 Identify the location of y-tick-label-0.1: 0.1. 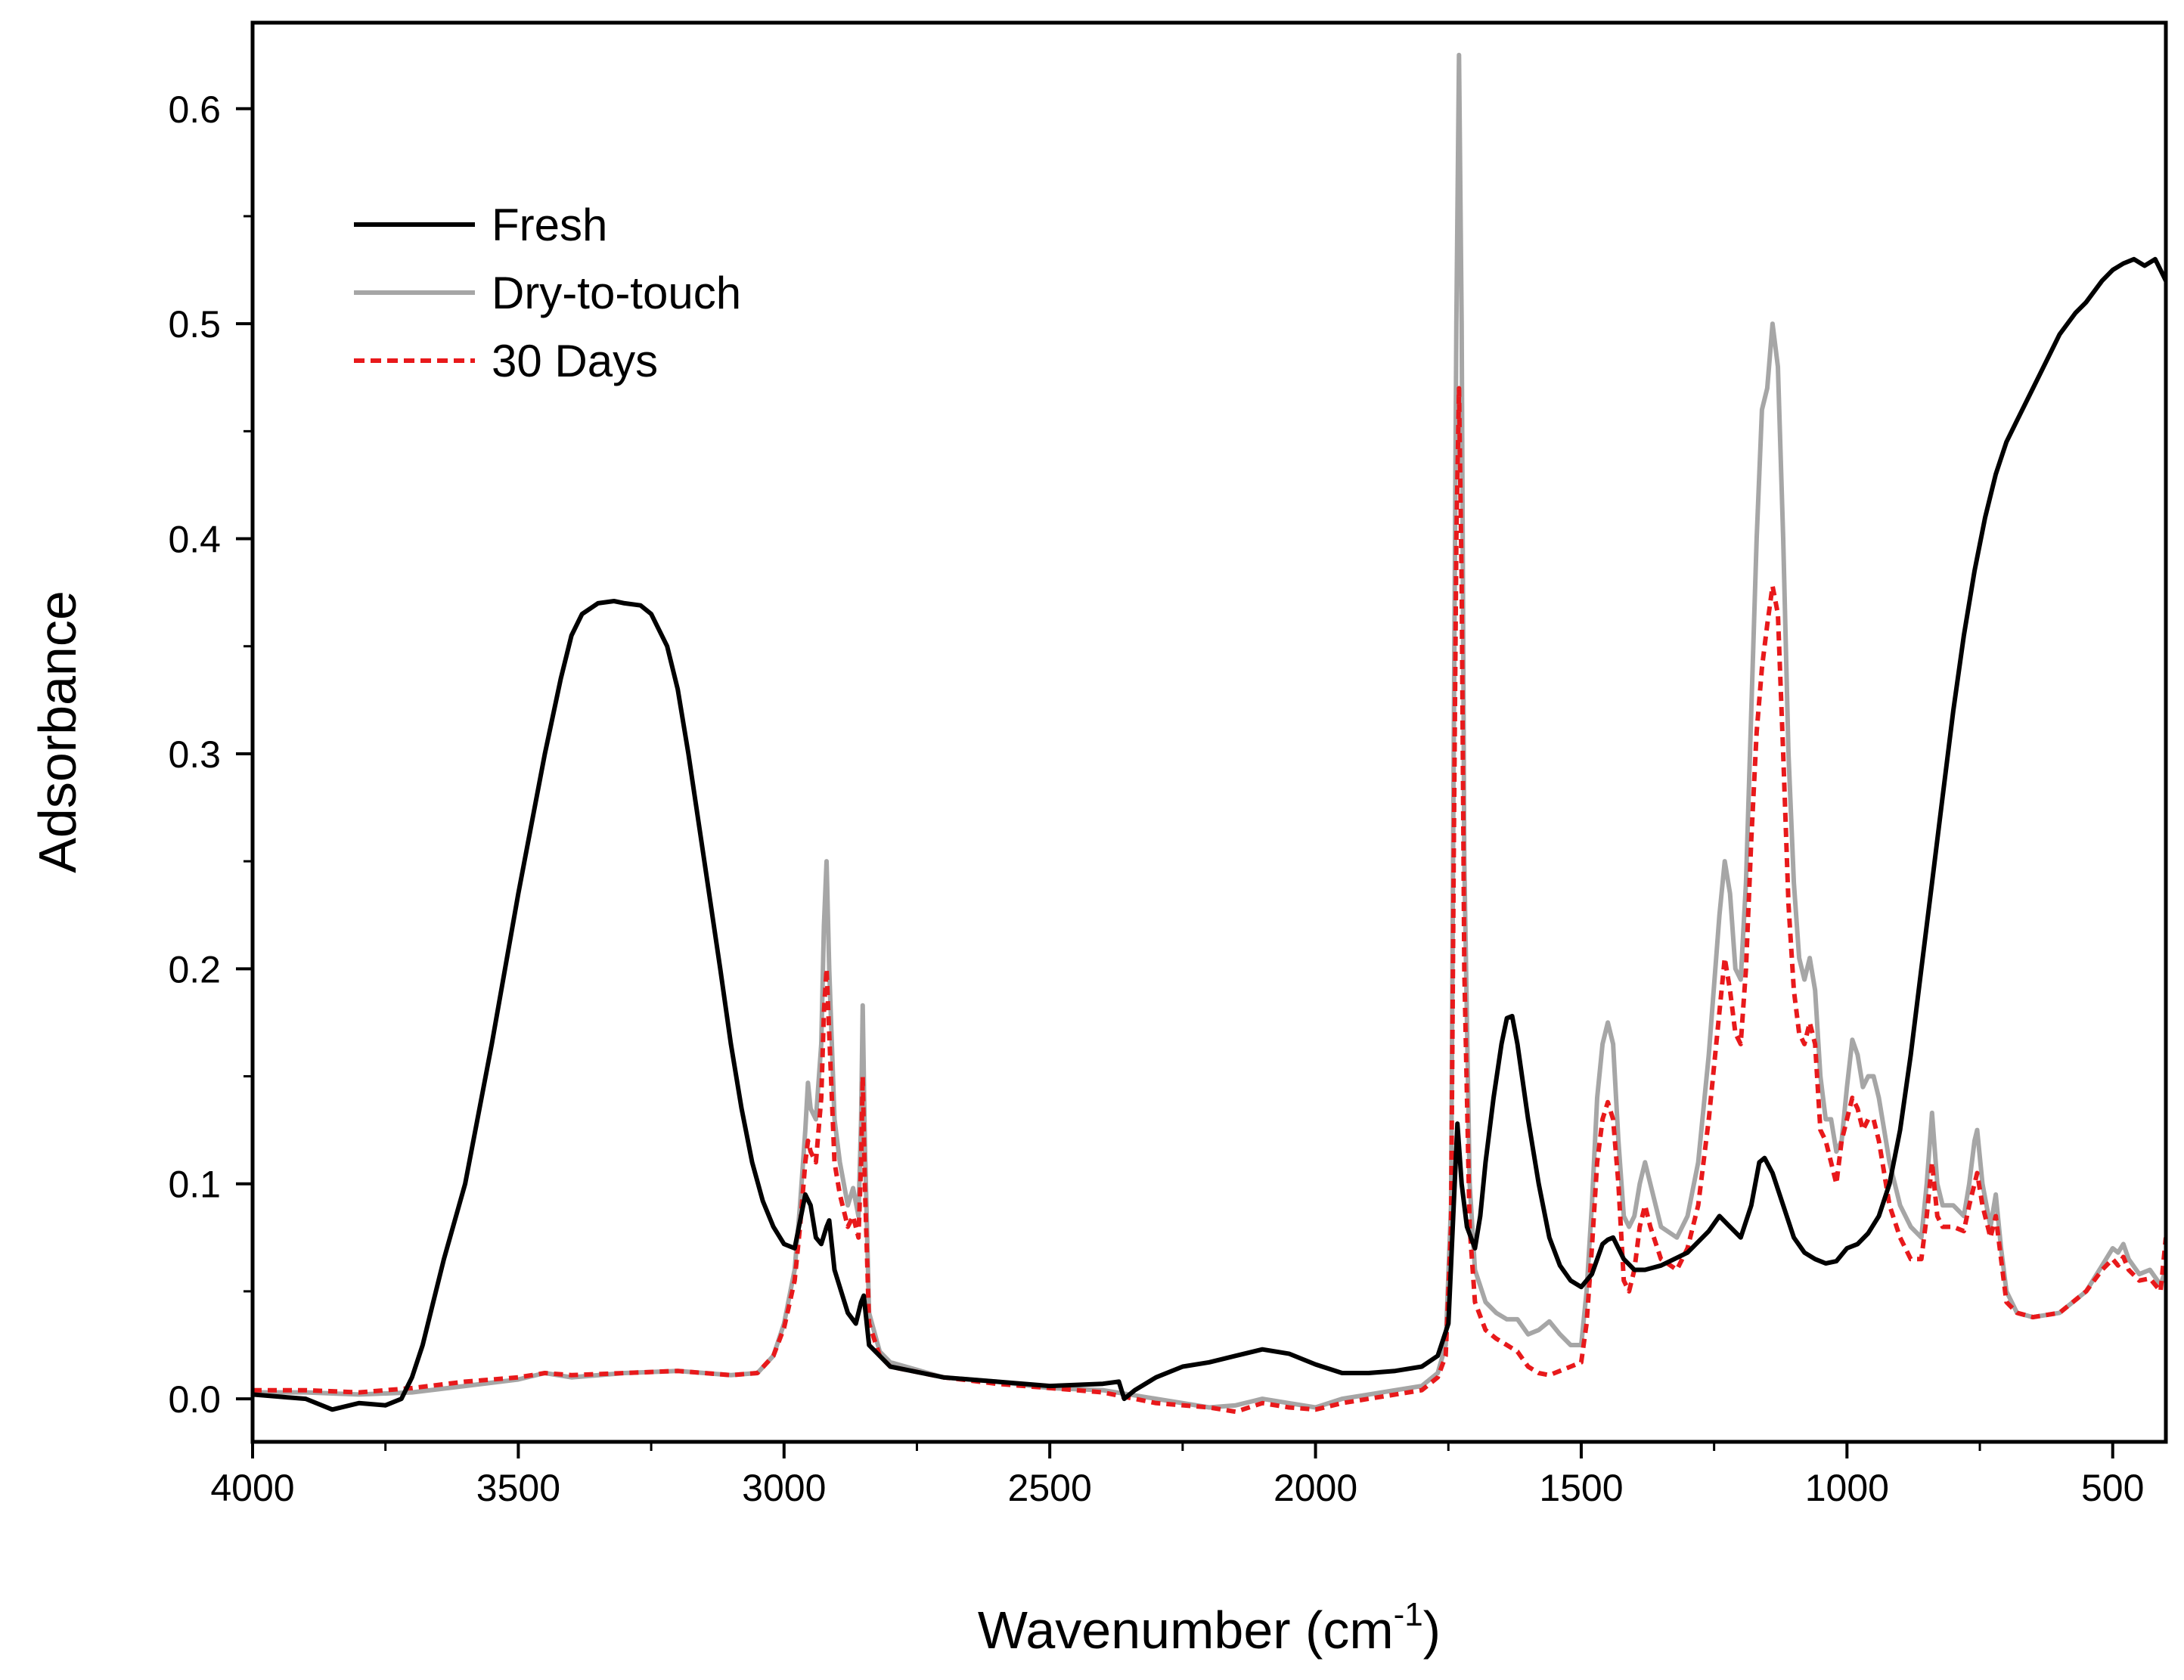
(194, 1185).